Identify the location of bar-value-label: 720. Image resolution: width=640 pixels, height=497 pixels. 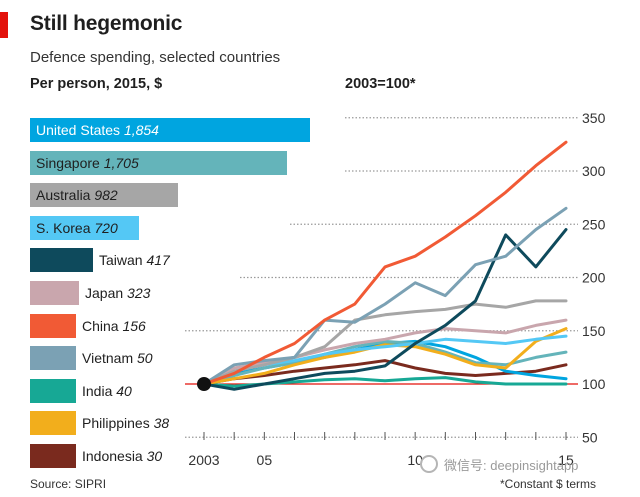
(106, 227).